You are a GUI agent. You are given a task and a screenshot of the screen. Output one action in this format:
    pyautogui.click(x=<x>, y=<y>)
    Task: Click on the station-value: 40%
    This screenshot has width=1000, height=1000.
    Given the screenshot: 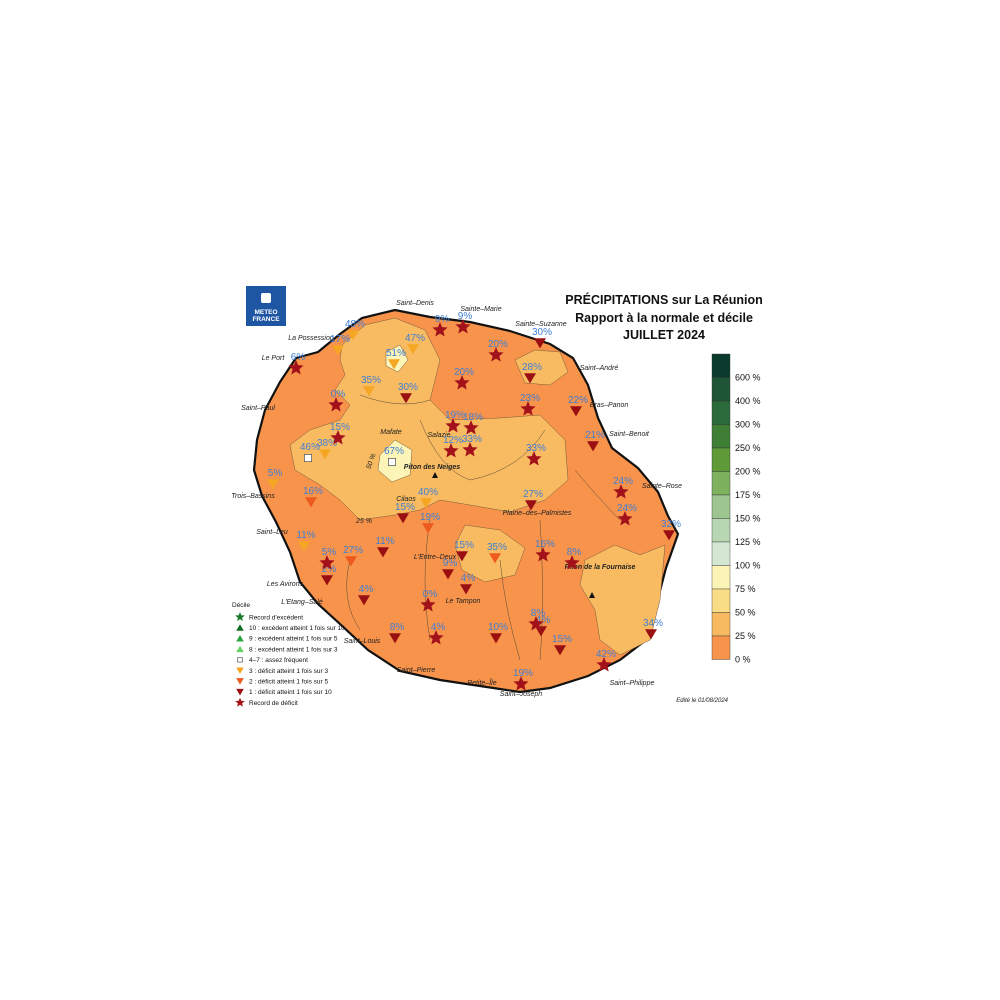 What is the action you would take?
    pyautogui.click(x=428, y=492)
    